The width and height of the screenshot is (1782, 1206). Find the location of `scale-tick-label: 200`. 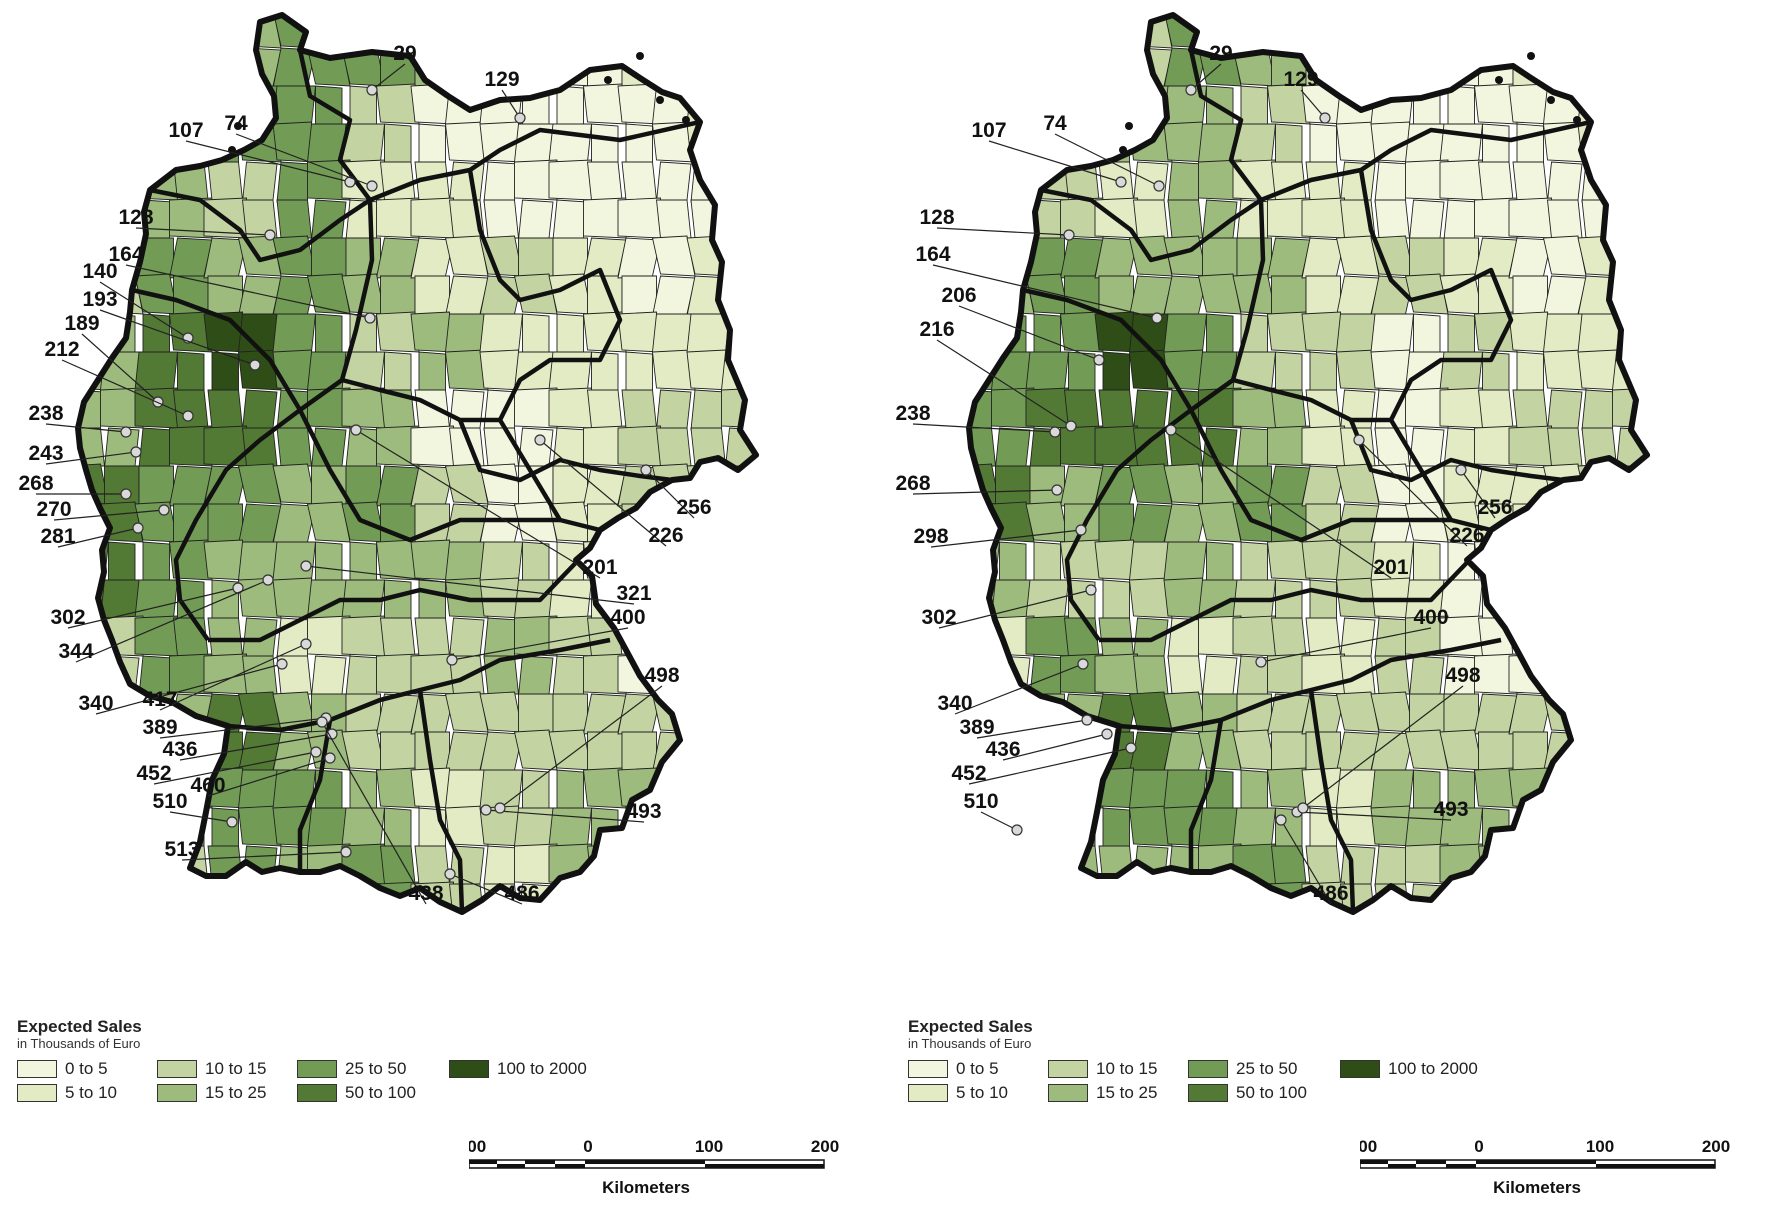

scale-tick-label: 200 is located at coordinates (1716, 1146).